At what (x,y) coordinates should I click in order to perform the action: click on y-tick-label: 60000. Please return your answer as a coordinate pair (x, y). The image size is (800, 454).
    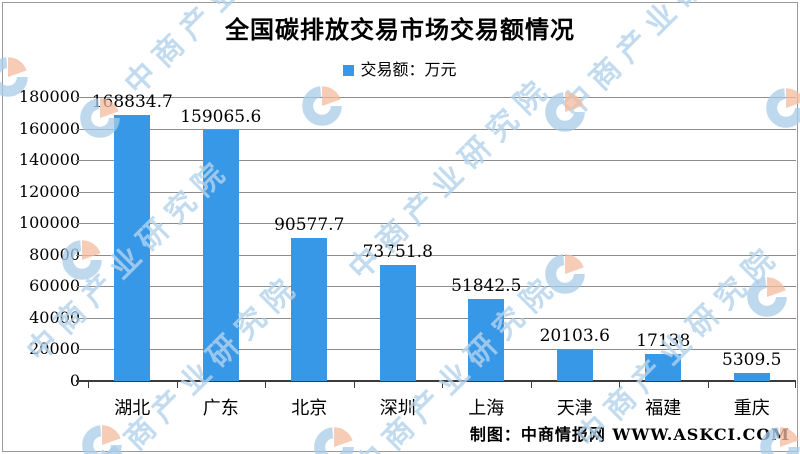
    Looking at the image, I should click on (54, 286).